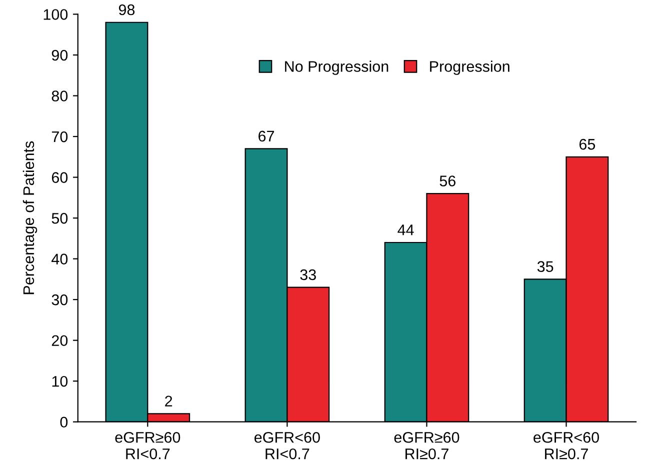 This screenshot has height=474, width=649. What do you see at coordinates (60, 55) in the screenshot?
I see `y-tick-label: 90` at bounding box center [60, 55].